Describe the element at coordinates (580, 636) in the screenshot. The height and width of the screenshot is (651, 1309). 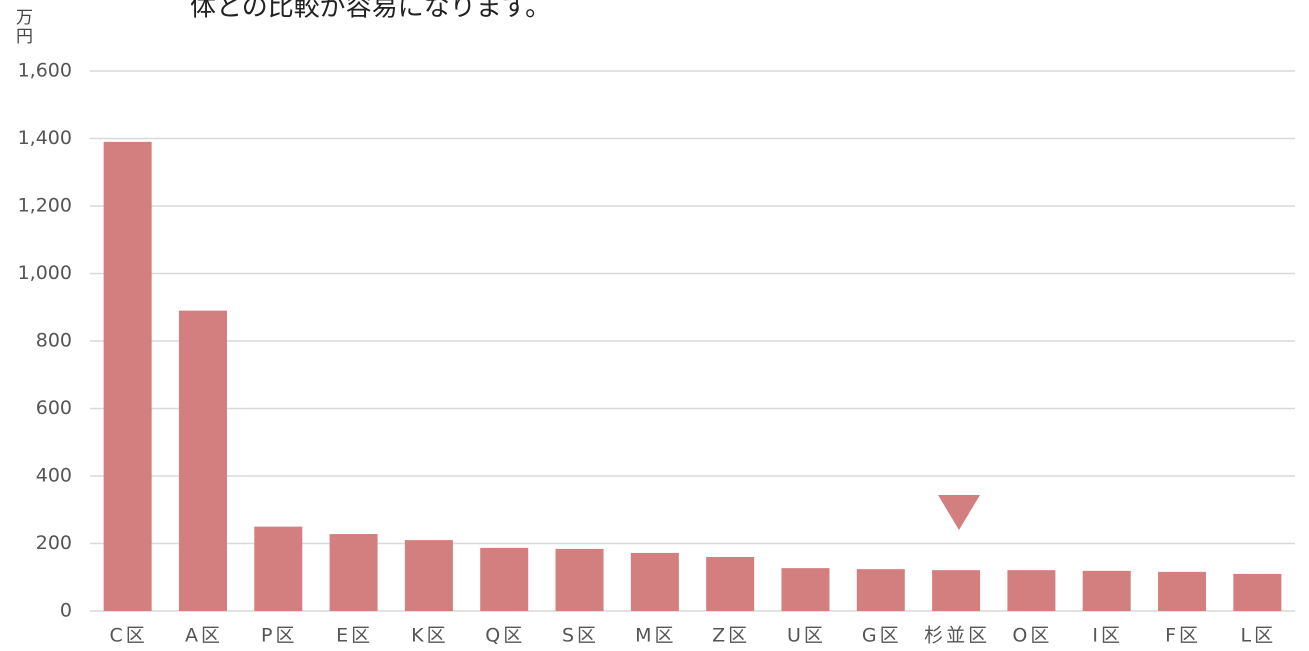
I see `x-tick-label: S区` at that location.